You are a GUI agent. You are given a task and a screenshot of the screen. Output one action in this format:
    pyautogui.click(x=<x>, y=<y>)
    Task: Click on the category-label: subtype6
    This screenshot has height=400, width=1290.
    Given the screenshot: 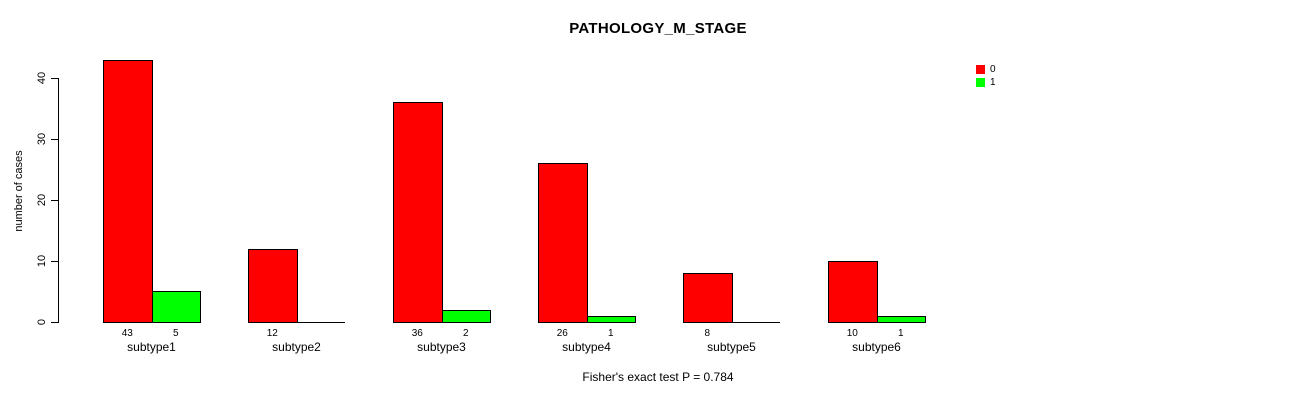 What is the action you would take?
    pyautogui.click(x=876, y=347)
    